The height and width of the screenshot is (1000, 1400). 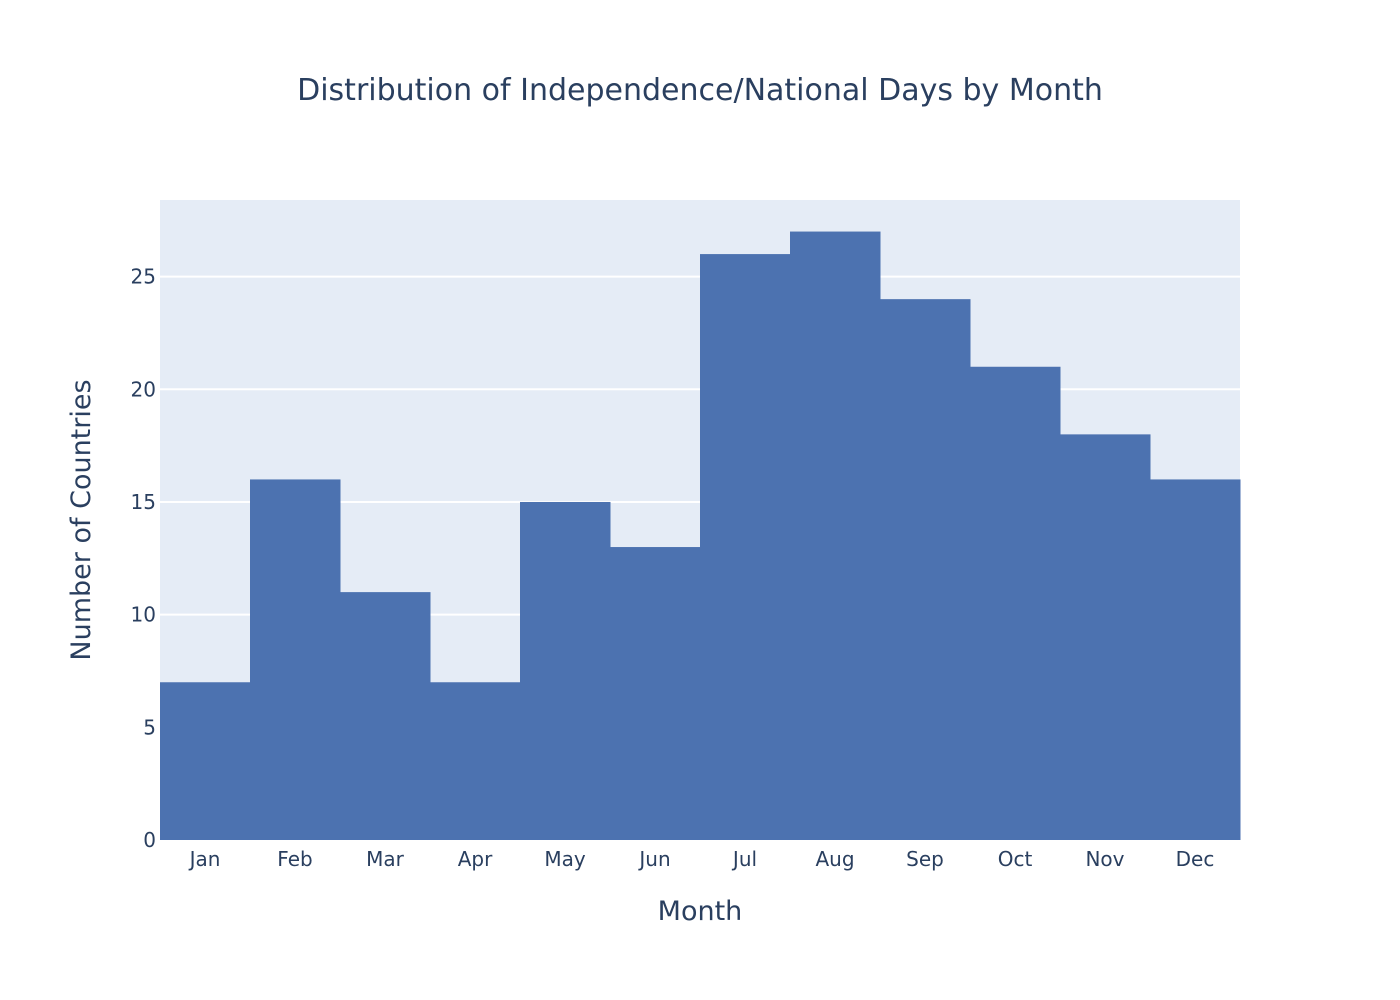 What do you see at coordinates (1195, 659) in the screenshot?
I see `bar-dec` at bounding box center [1195, 659].